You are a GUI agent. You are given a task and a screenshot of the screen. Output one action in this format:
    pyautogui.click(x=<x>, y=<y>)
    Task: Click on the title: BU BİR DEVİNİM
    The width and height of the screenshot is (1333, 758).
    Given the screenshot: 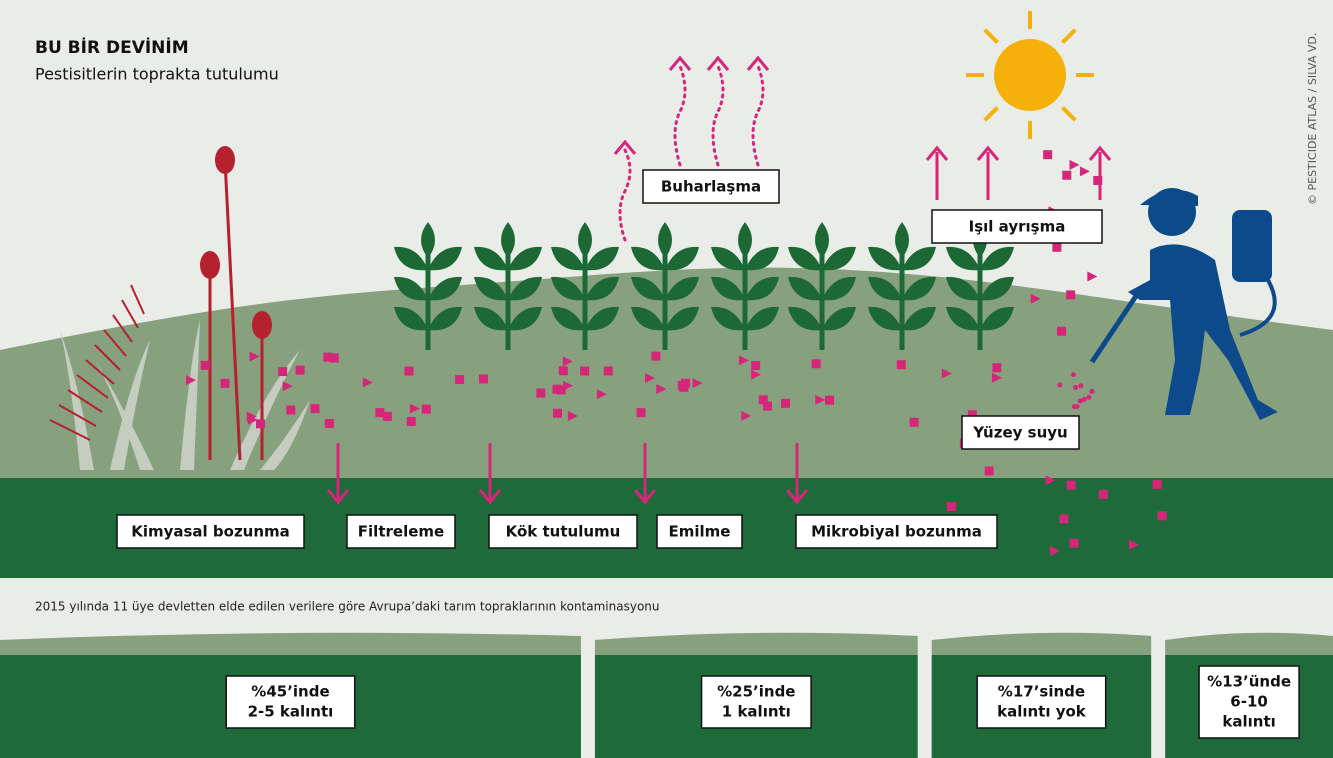 What is the action you would take?
    pyautogui.click(x=112, y=47)
    